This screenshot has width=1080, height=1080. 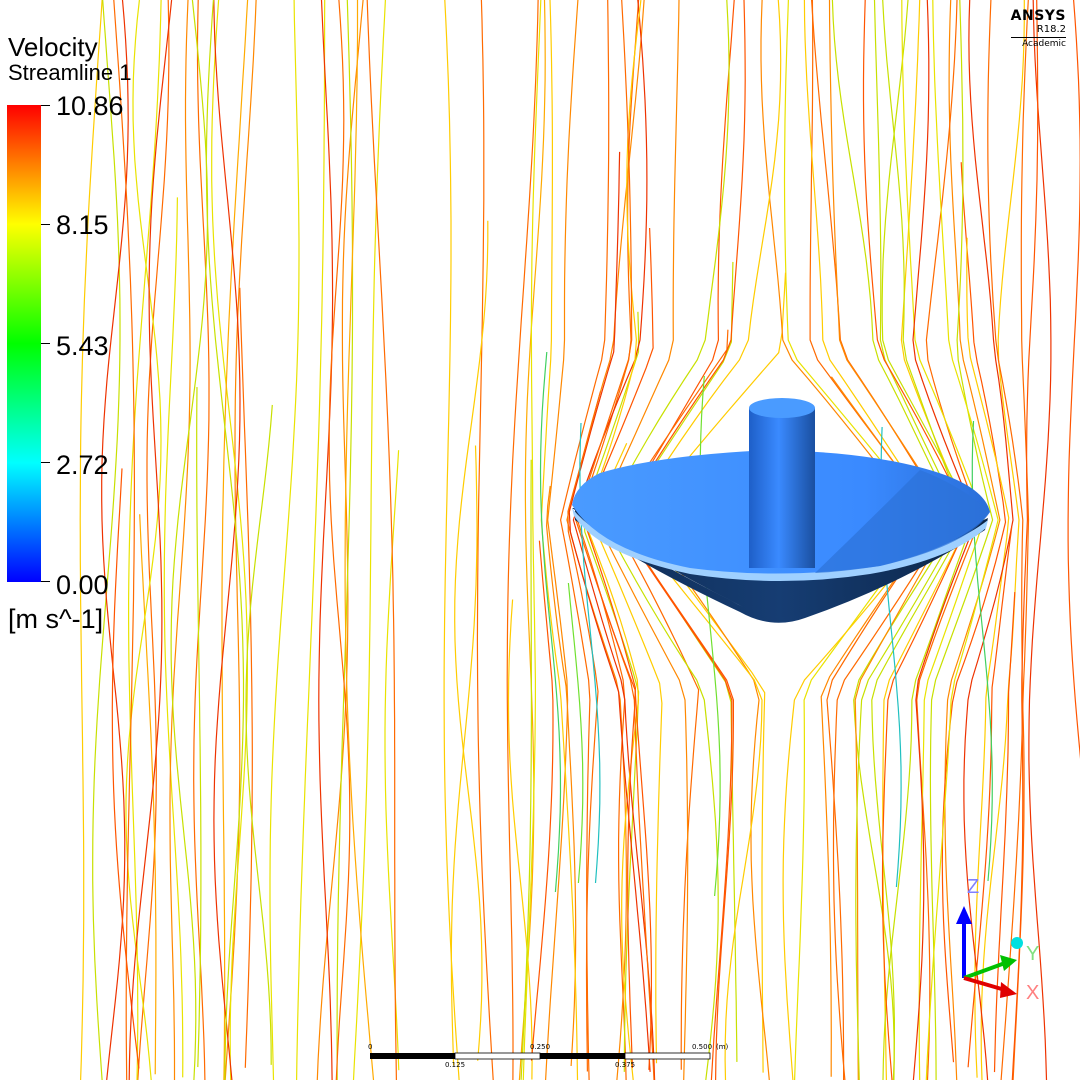 What do you see at coordinates (984, 970) in the screenshot?
I see `y-axis-line` at bounding box center [984, 970].